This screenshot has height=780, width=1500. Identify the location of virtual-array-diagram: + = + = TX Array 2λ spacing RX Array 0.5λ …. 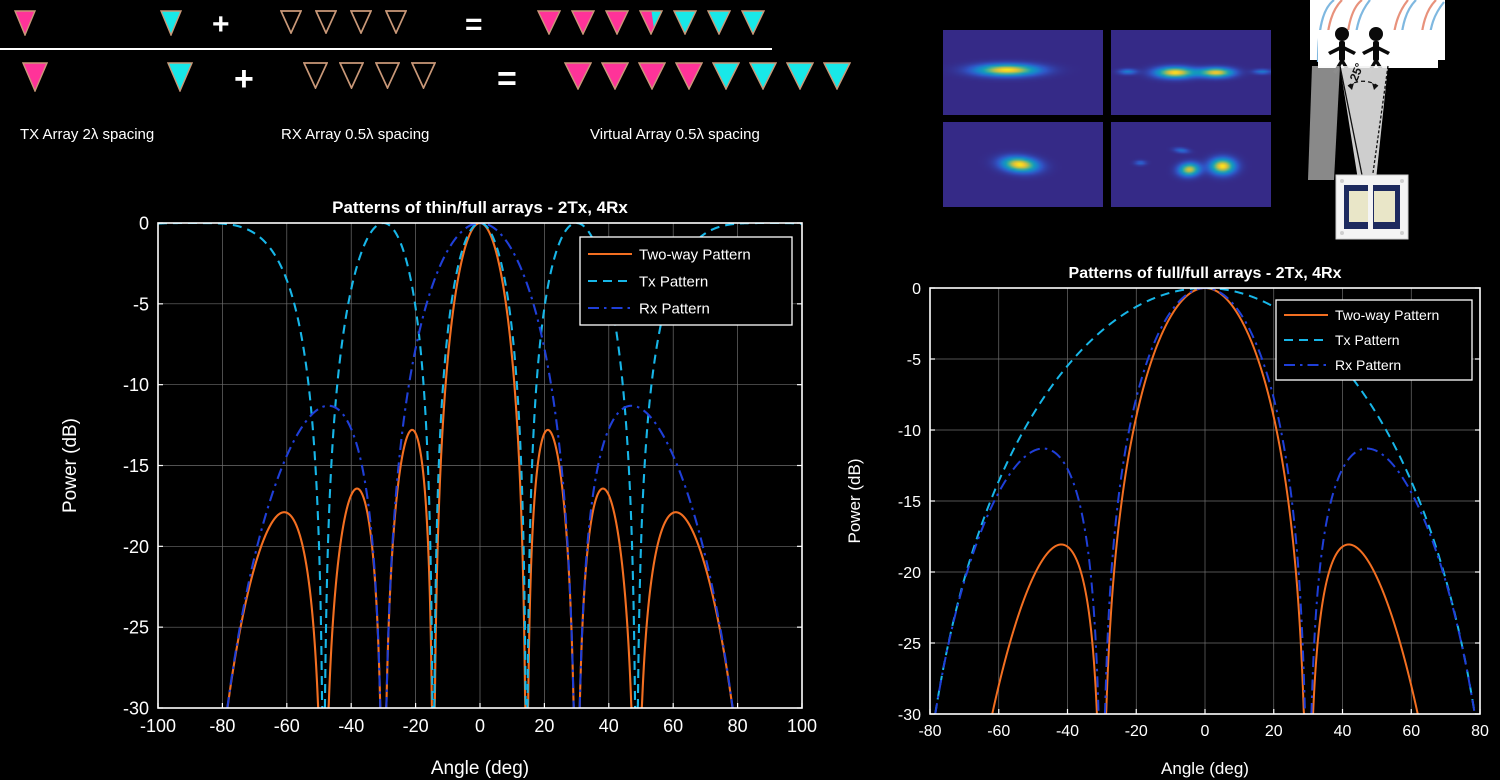
(440, 80).